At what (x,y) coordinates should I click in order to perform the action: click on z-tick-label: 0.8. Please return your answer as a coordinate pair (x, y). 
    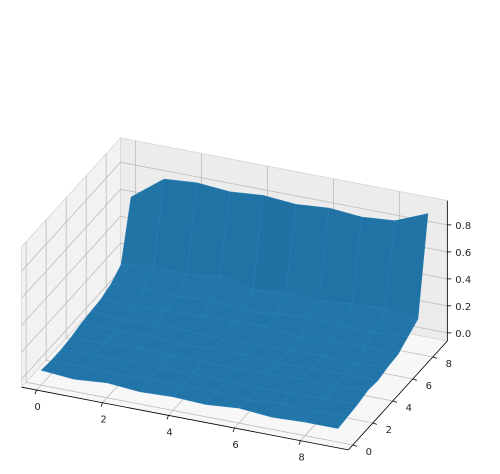
    Looking at the image, I should click on (463, 226).